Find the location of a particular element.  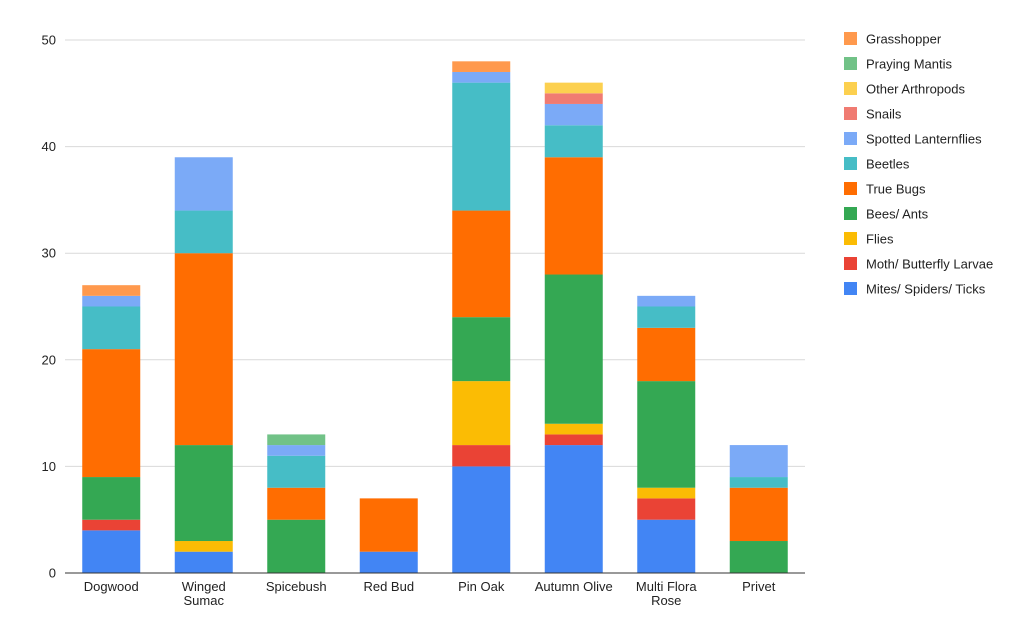

x-tick-label: Winged Sumac is located at coordinates (204, 593).